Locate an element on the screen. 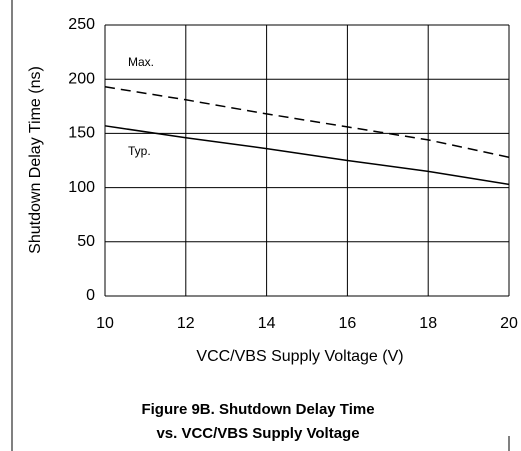  y-tick-label: 50 is located at coordinates (86, 241).